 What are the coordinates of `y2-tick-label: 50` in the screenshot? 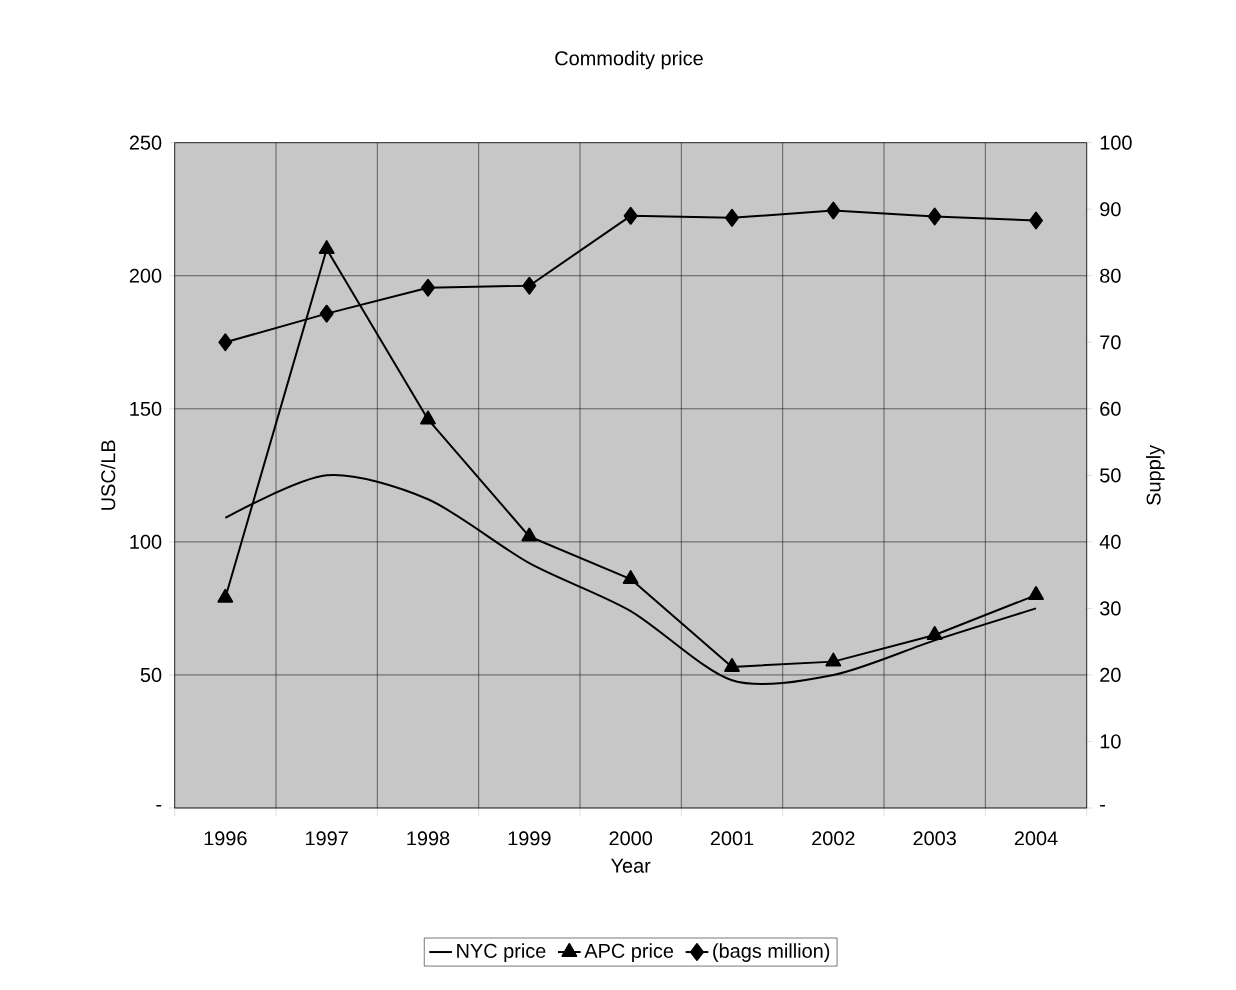 It's located at (1110, 475).